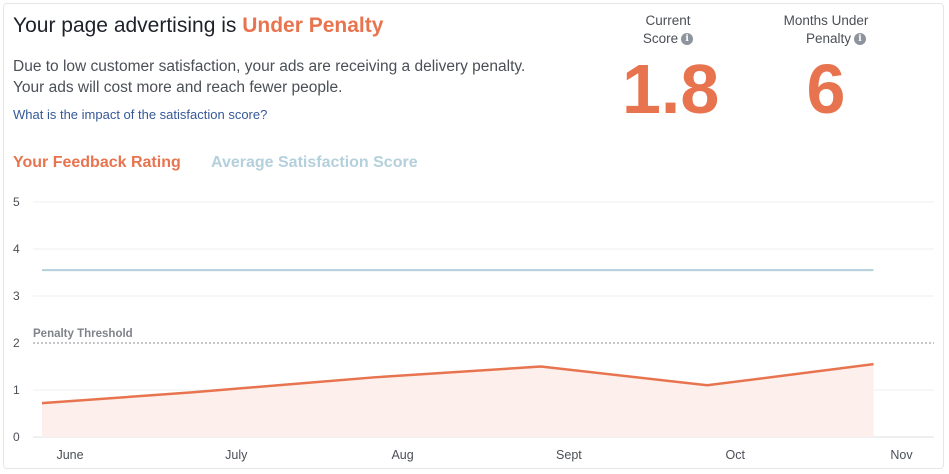 The width and height of the screenshot is (949, 474). Describe the element at coordinates (668, 30) in the screenshot. I see `current-score-label: Current Score i` at that location.